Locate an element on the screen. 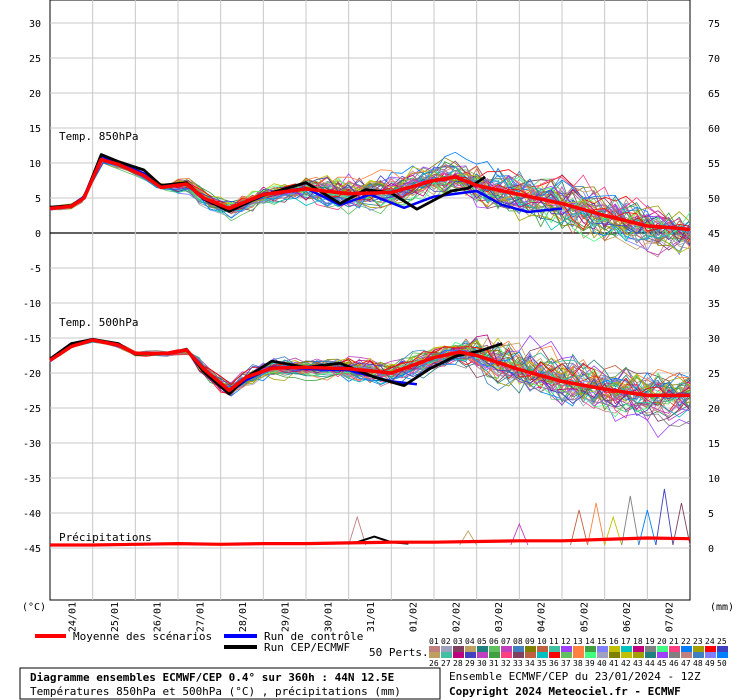 Image resolution: width=740 pixels, height=700 pixels. member-number: 30 is located at coordinates (482, 663).